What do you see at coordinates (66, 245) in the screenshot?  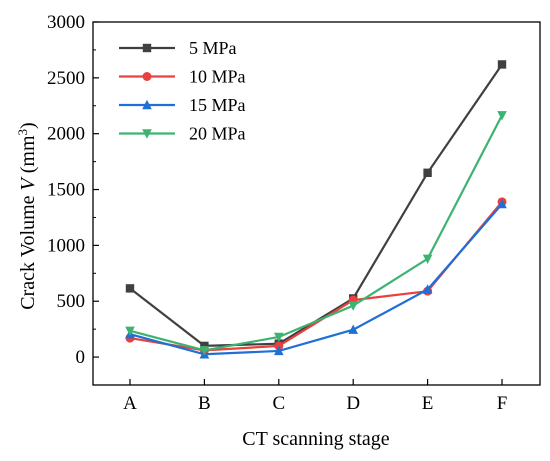 I see `y-tick-label: 1000` at bounding box center [66, 245].